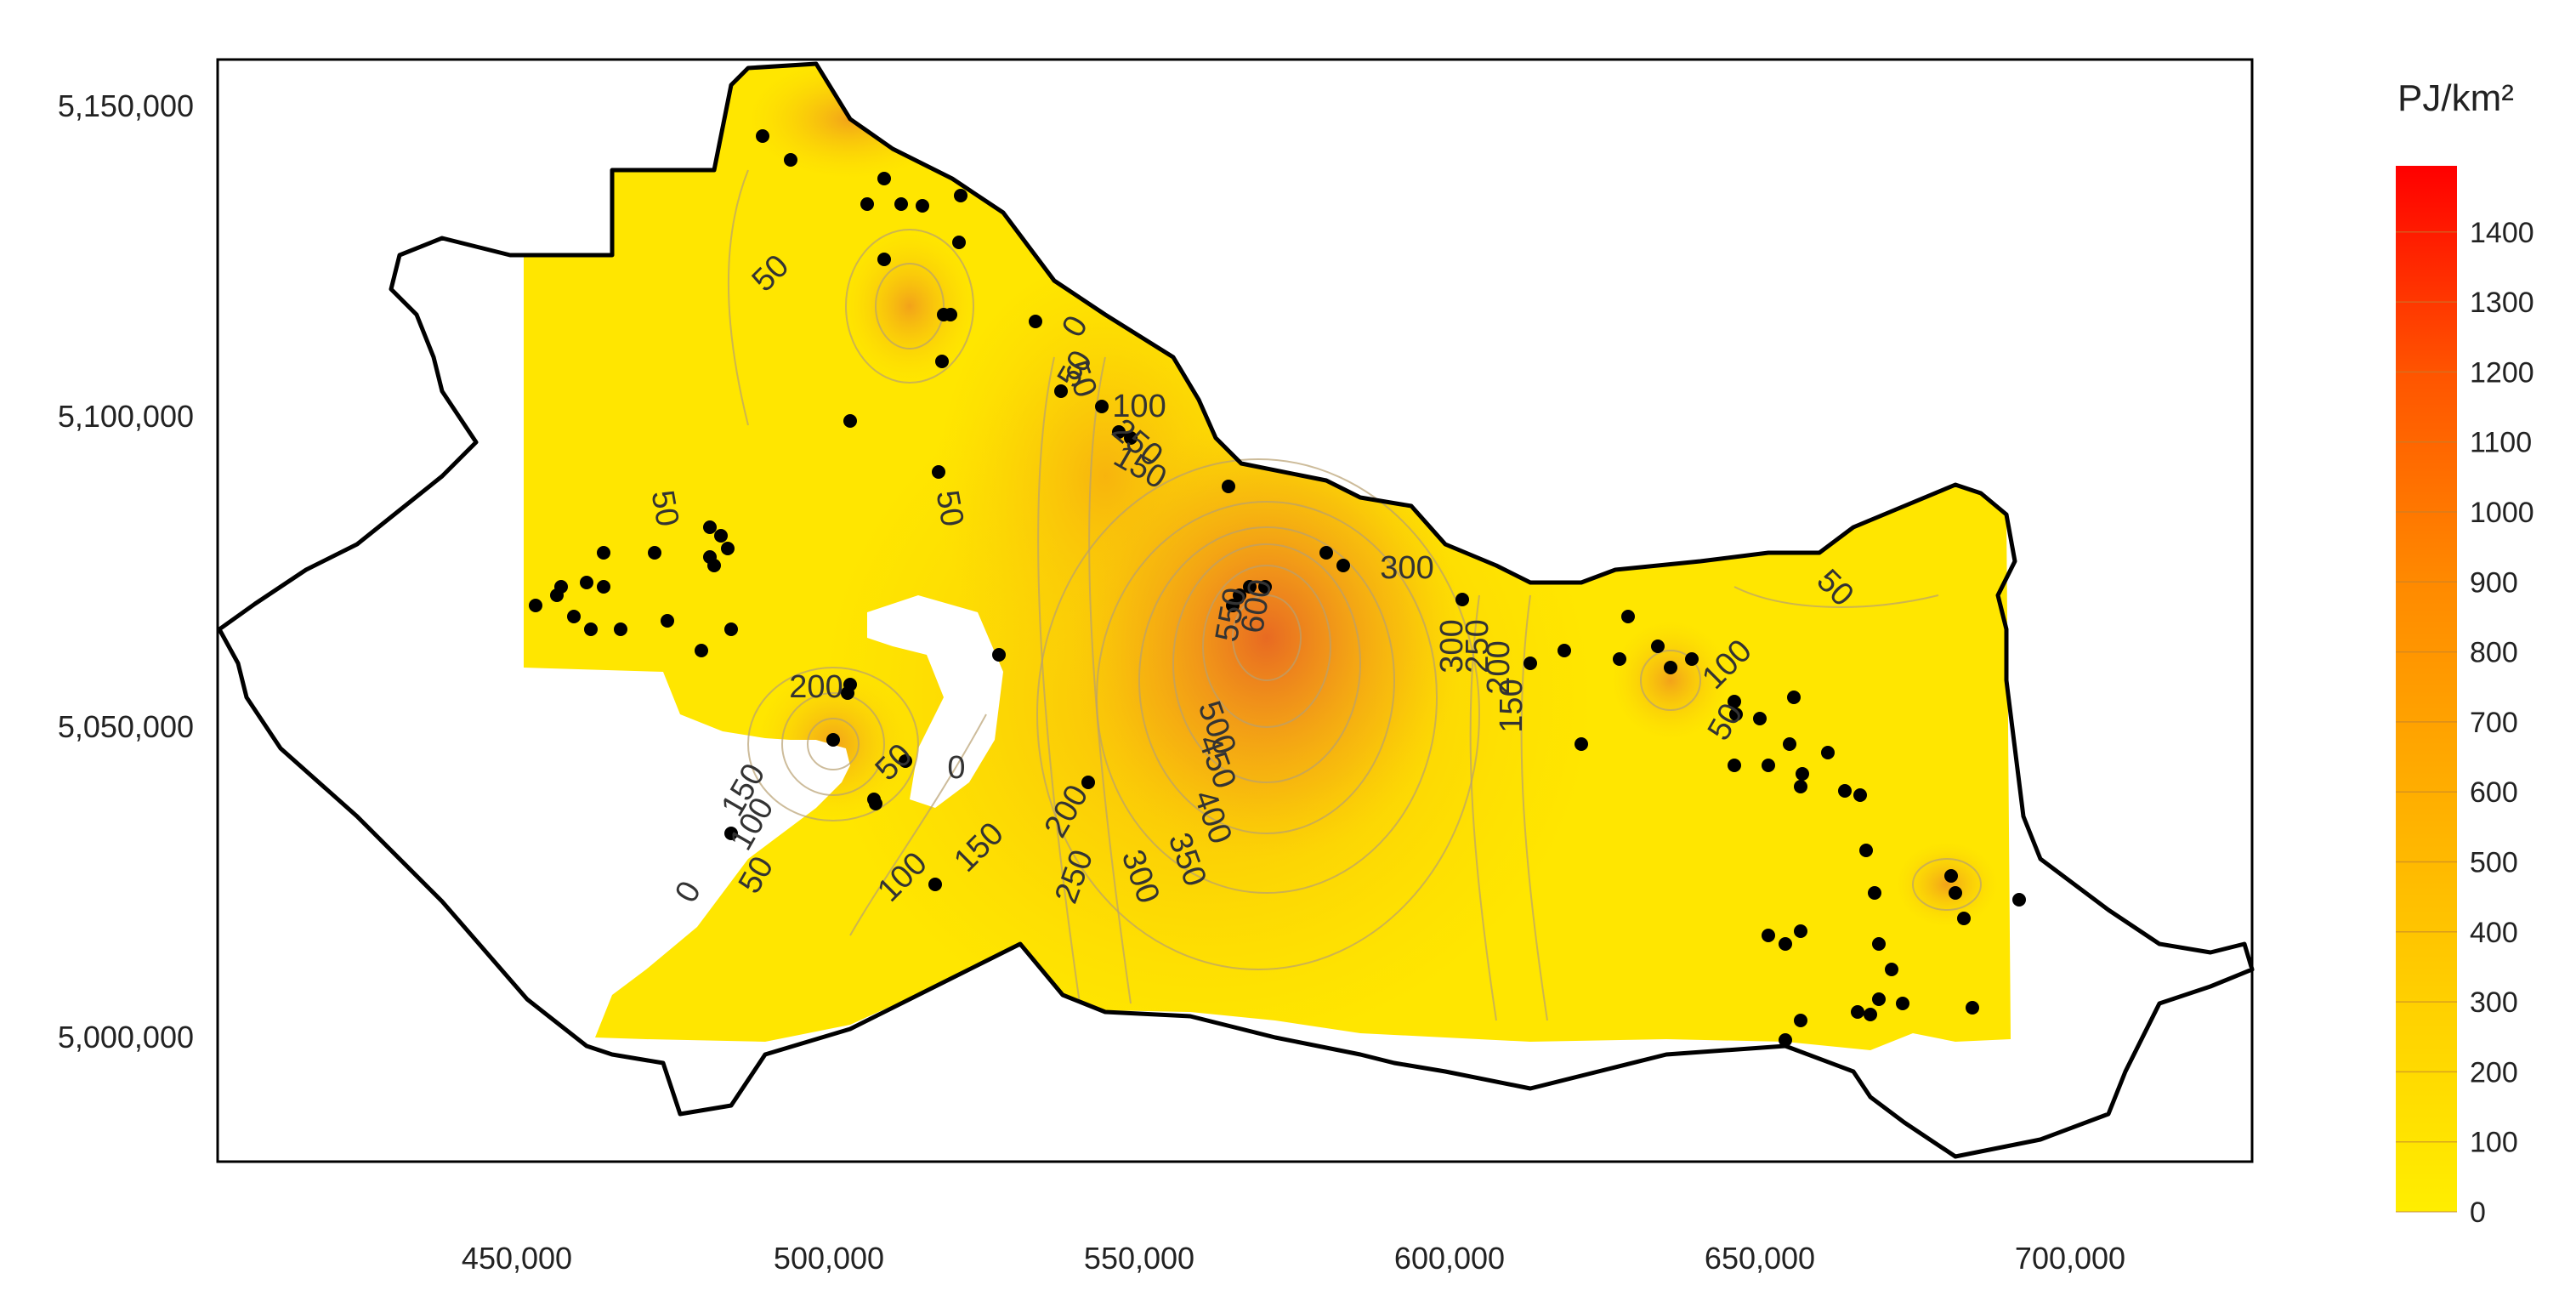 The width and height of the screenshot is (2576, 1296). Describe the element at coordinates (2502, 513) in the screenshot. I see `legend-tick-label: 1000` at that location.